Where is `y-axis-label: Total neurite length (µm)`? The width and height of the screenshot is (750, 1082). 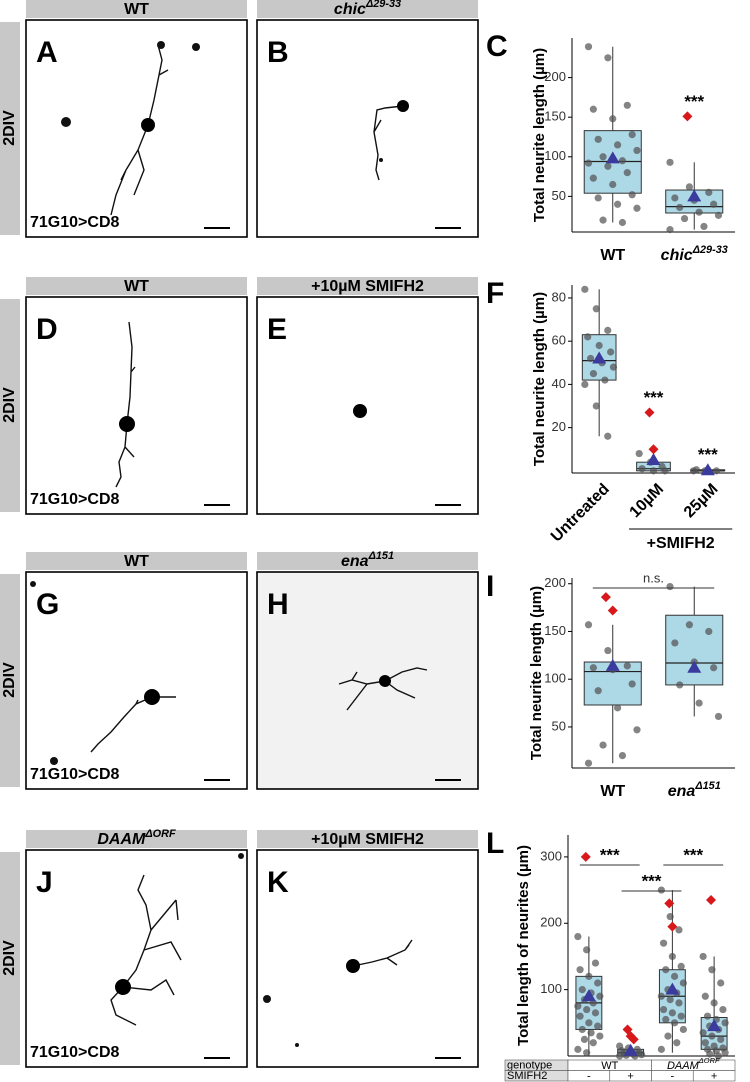 y-axis-label: Total neurite length (µm) is located at coordinates (539, 379).